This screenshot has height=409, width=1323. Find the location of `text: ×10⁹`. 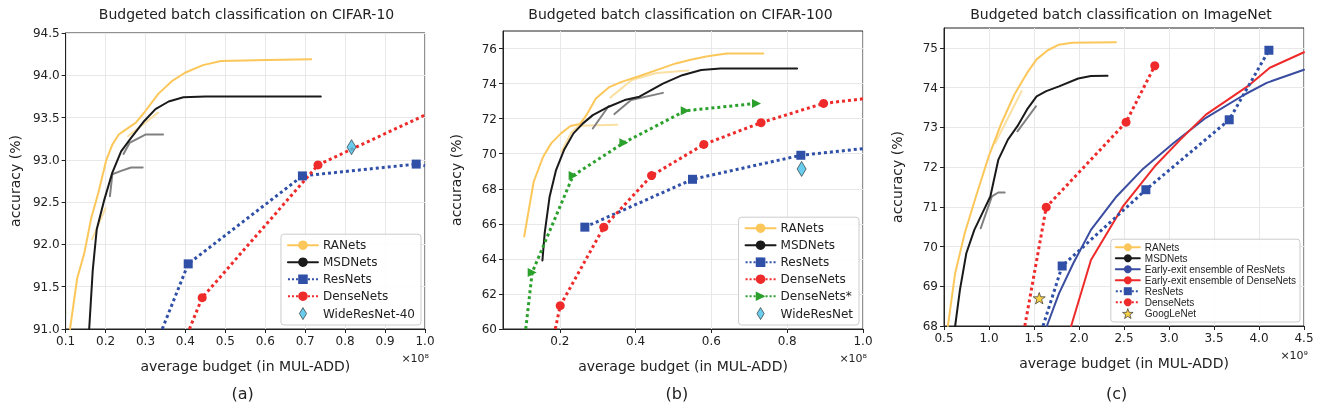

text: ×10⁹ is located at coordinates (1294, 355).